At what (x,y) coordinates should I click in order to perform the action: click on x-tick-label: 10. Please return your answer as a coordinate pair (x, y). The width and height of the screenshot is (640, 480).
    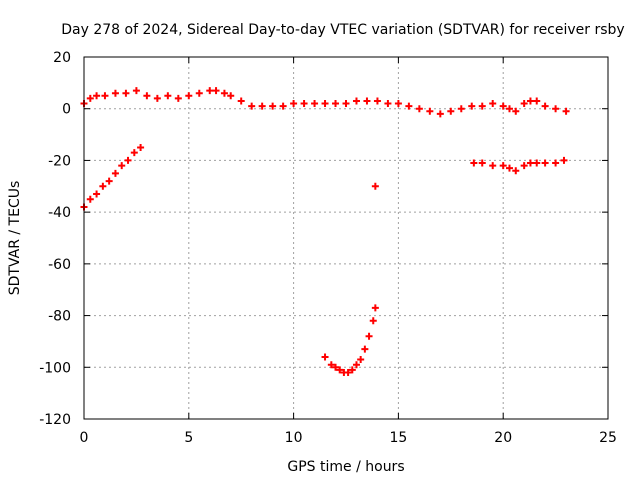
    Looking at the image, I should click on (294, 438).